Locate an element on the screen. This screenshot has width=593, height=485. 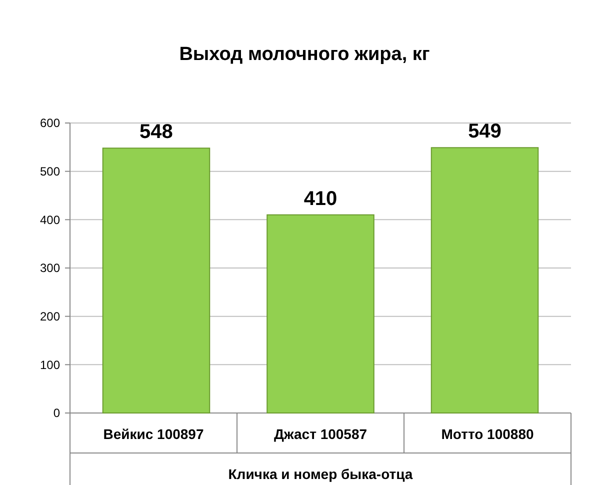
x-tick-label: Джаст 100587 is located at coordinates (321, 434).